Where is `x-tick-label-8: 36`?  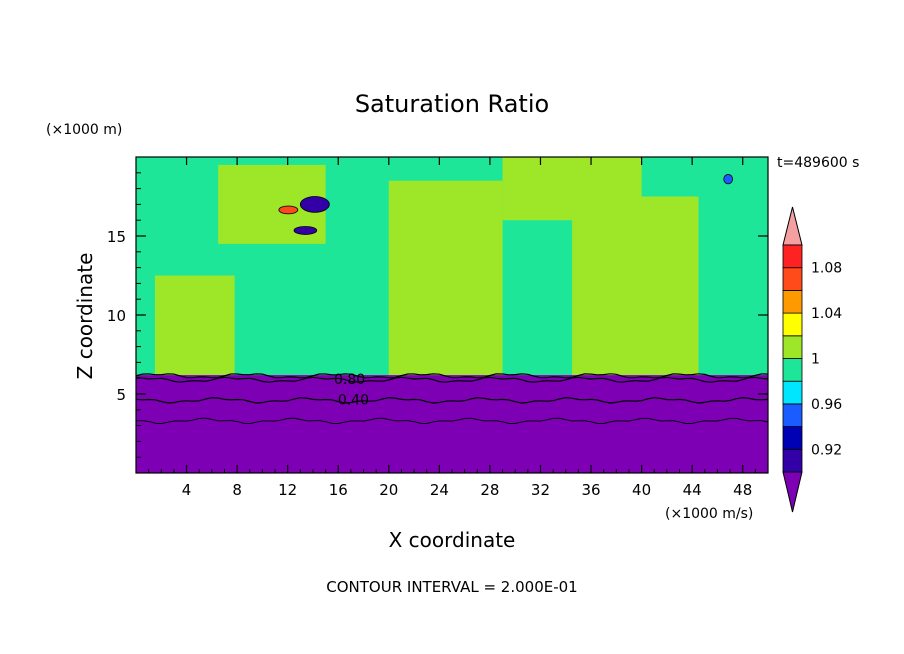
x-tick-label-8: 36 is located at coordinates (590, 490).